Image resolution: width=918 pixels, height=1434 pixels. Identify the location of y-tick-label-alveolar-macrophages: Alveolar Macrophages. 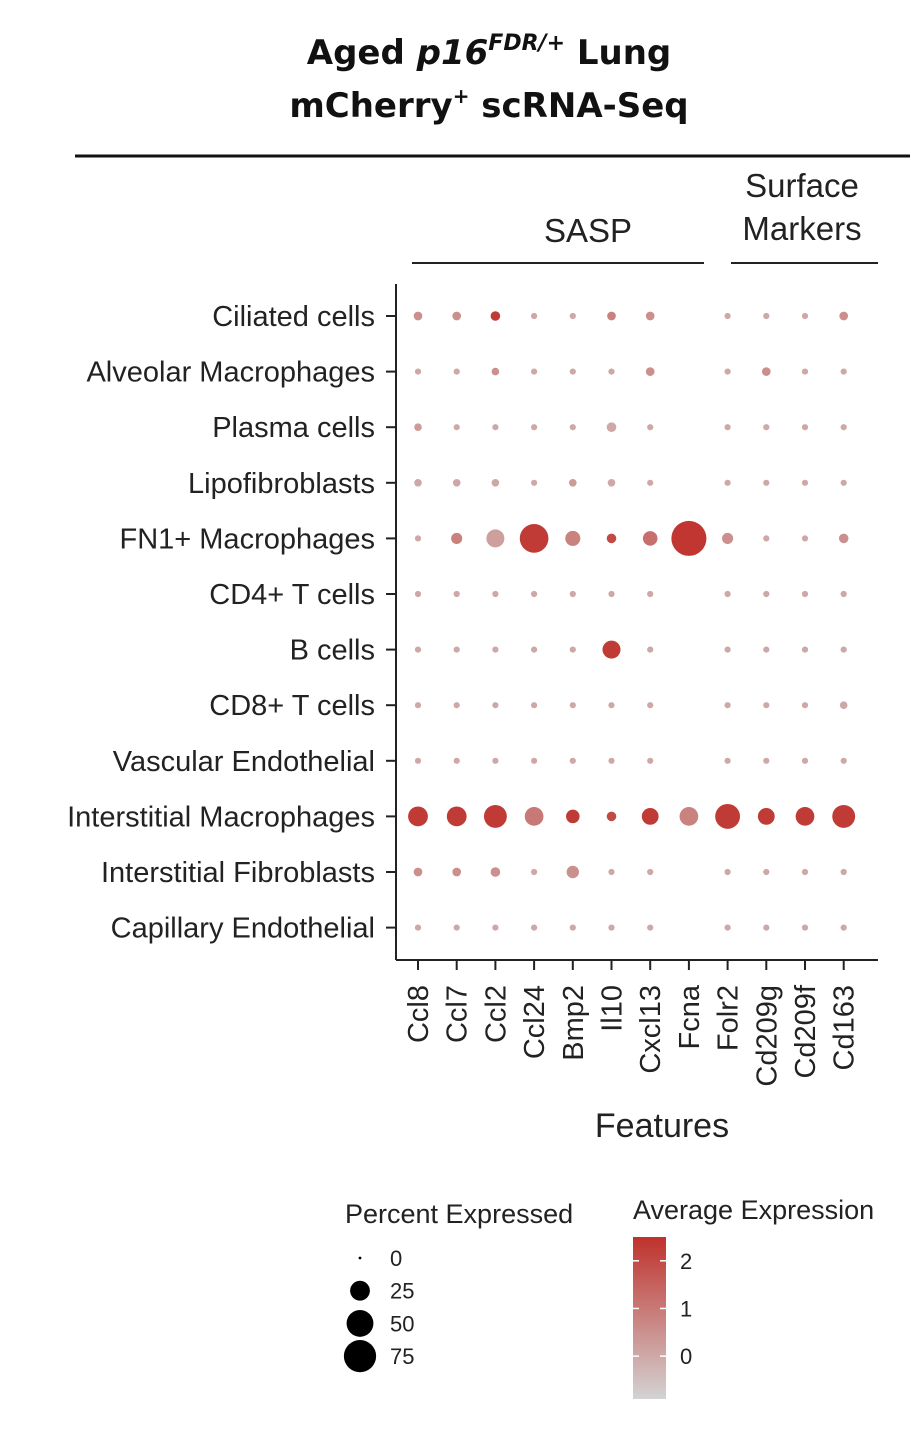
(230, 373).